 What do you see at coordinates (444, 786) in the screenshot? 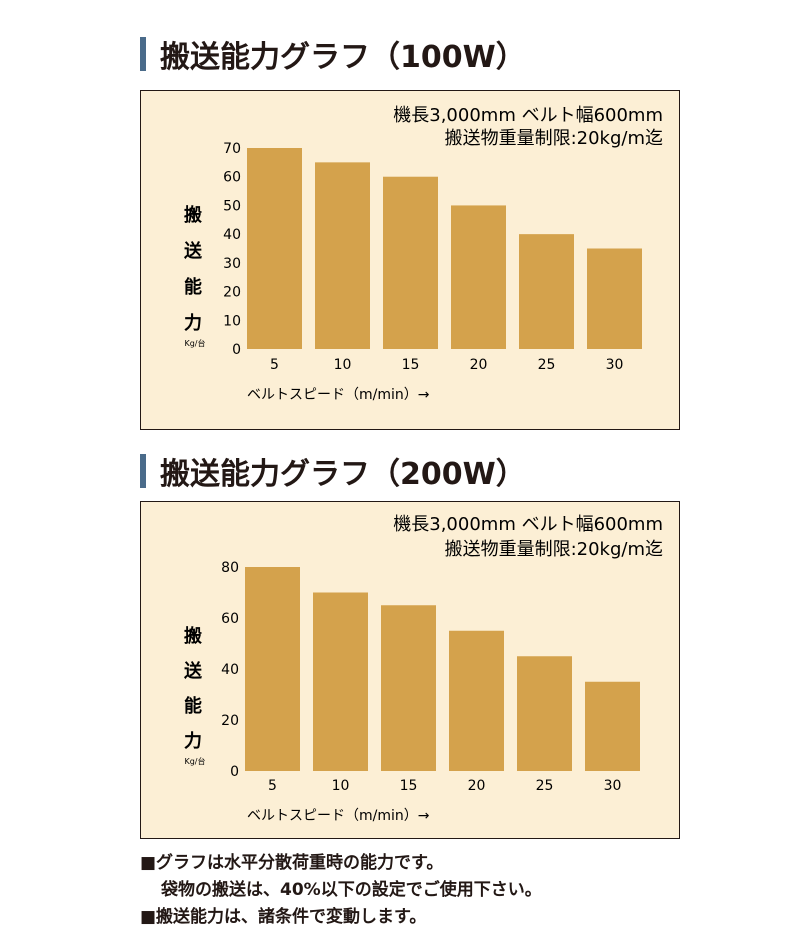
I see `chart2-x-ticks: 5 10 15 20 25 30` at bounding box center [444, 786].